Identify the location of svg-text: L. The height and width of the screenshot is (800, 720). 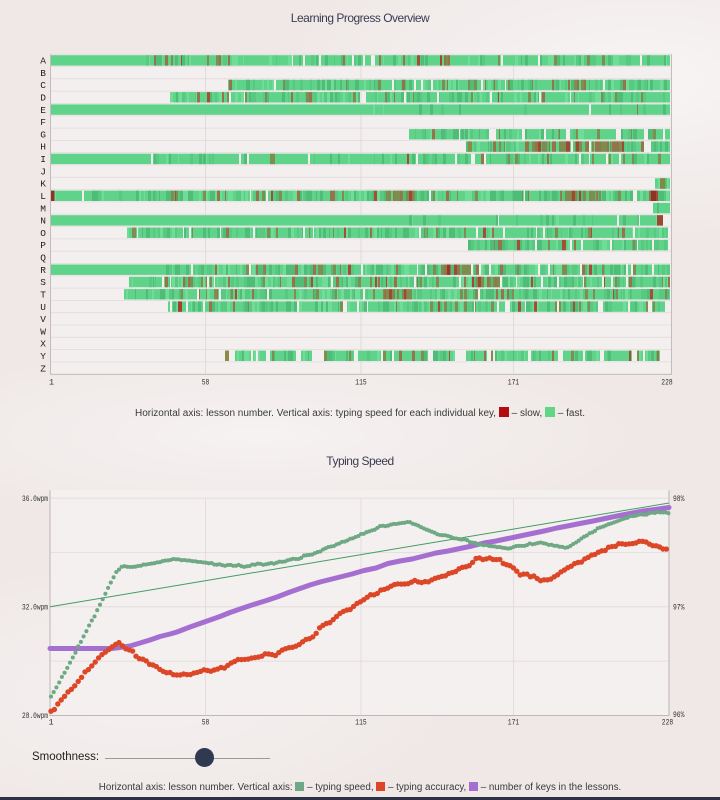
(43, 196).